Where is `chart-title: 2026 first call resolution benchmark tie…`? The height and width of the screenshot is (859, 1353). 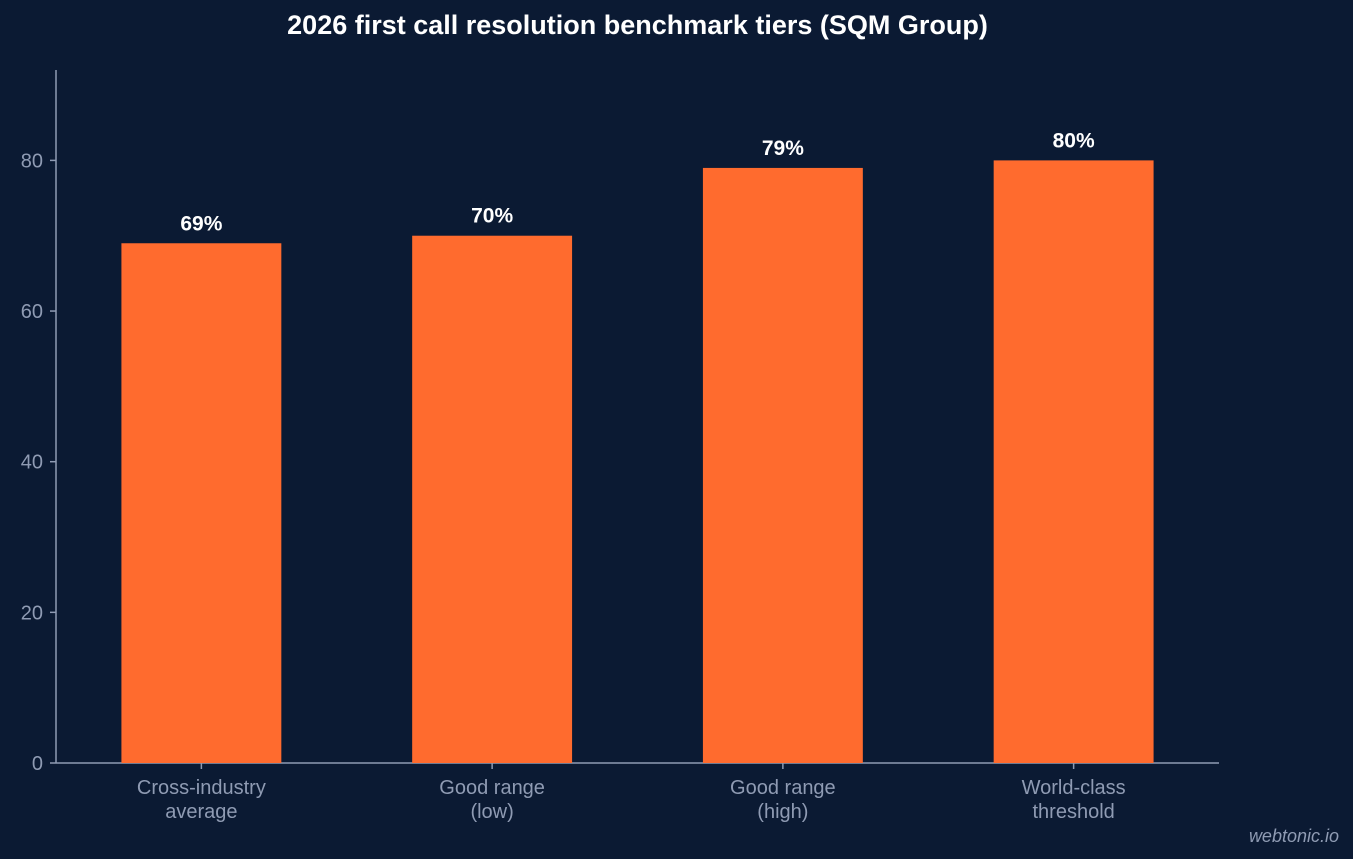 chart-title: 2026 first call resolution benchmark tie… is located at coordinates (637, 25).